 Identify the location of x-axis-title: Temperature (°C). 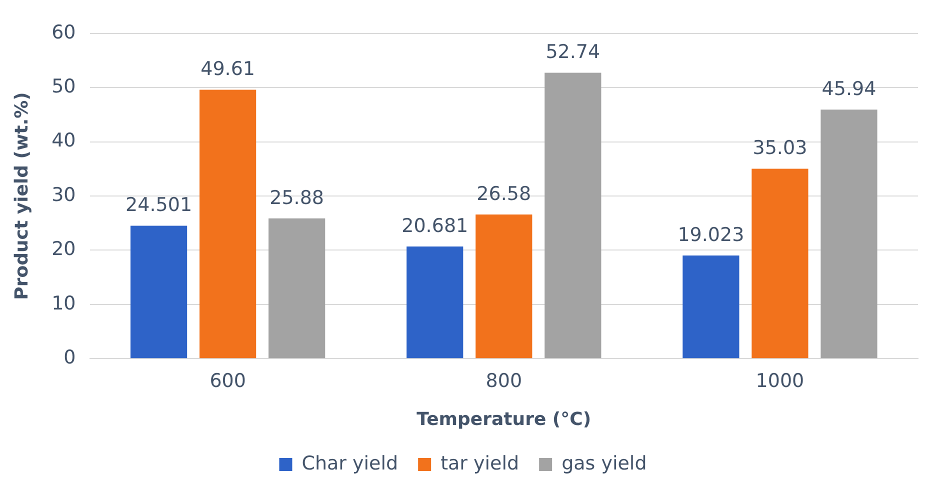
(504, 419).